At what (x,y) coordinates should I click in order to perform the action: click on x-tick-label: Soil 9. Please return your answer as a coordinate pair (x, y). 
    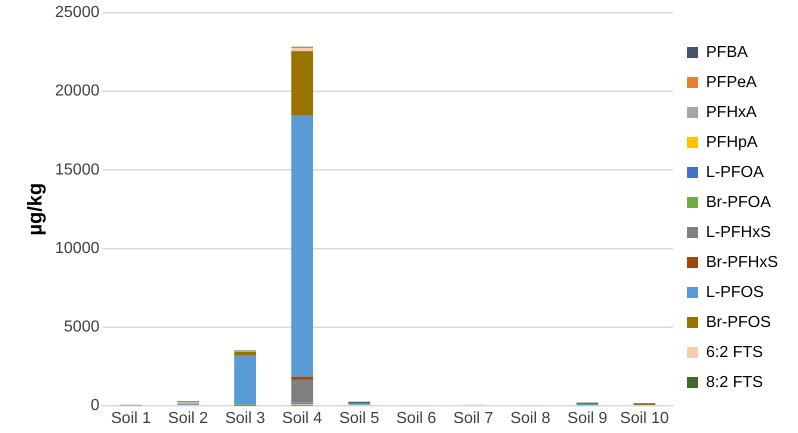
    Looking at the image, I should click on (587, 418).